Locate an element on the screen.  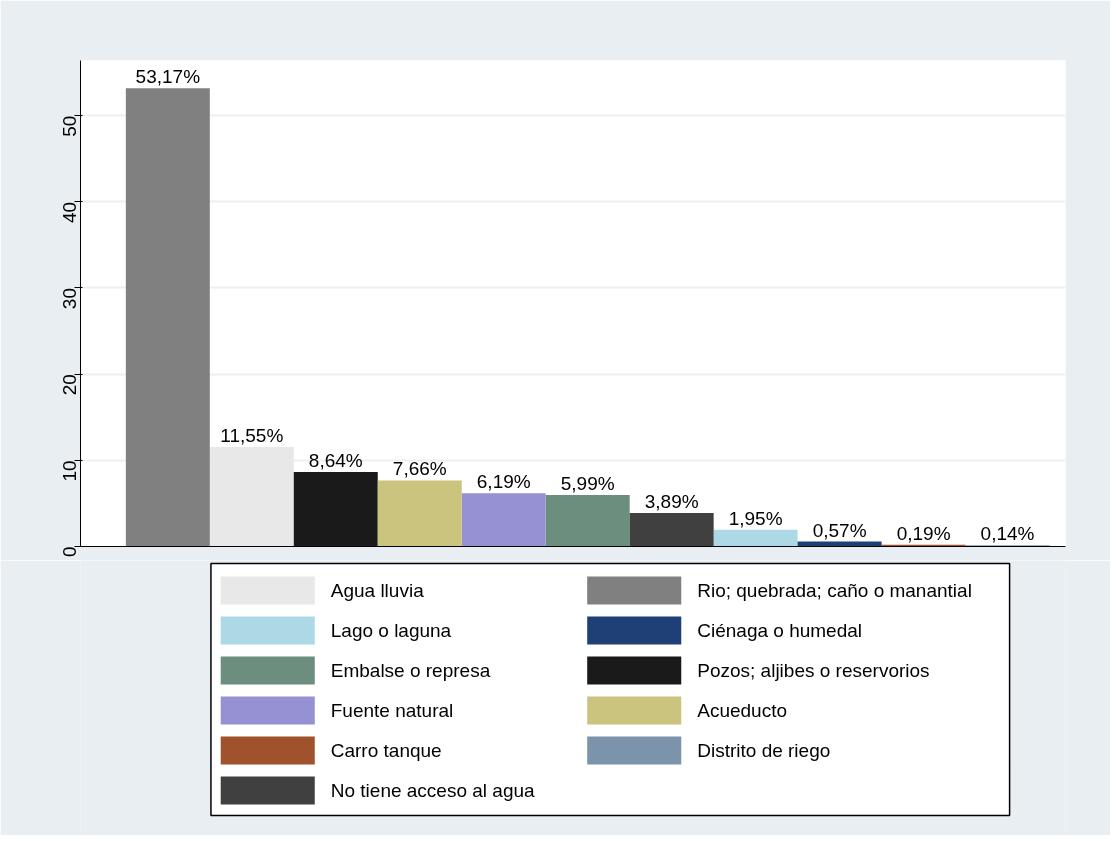
y-tick-label: 30 is located at coordinates (69, 298).